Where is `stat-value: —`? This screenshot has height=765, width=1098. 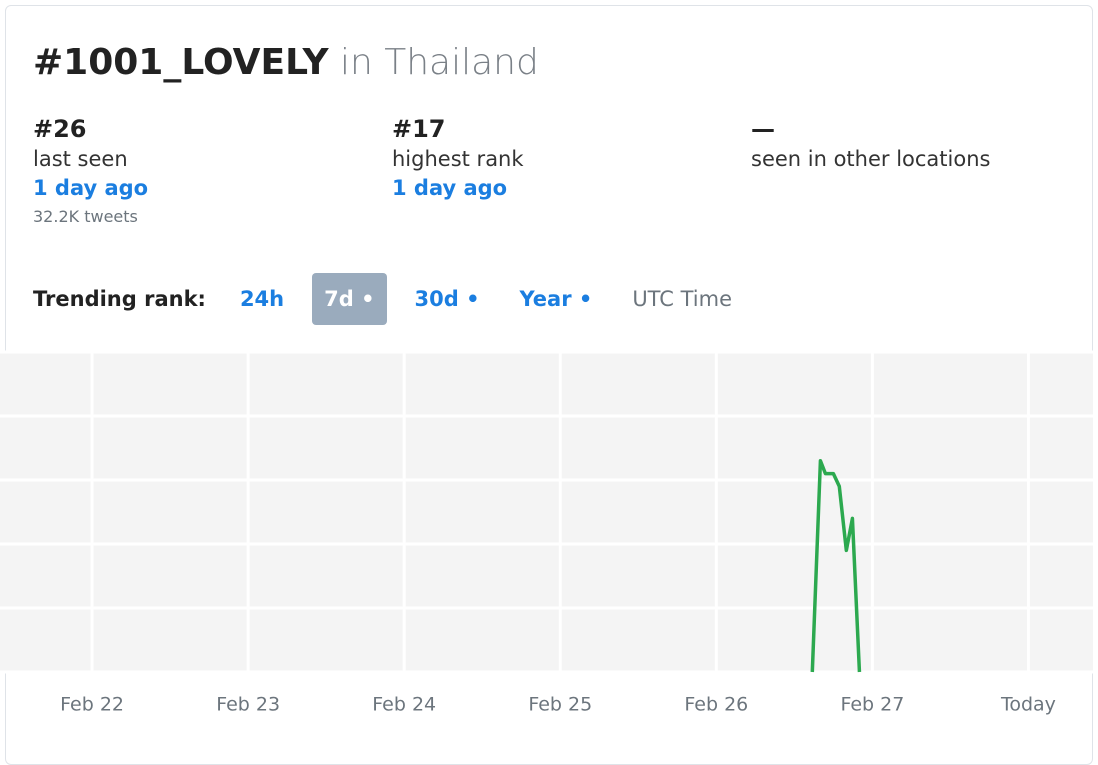 stat-value: — is located at coordinates (763, 129).